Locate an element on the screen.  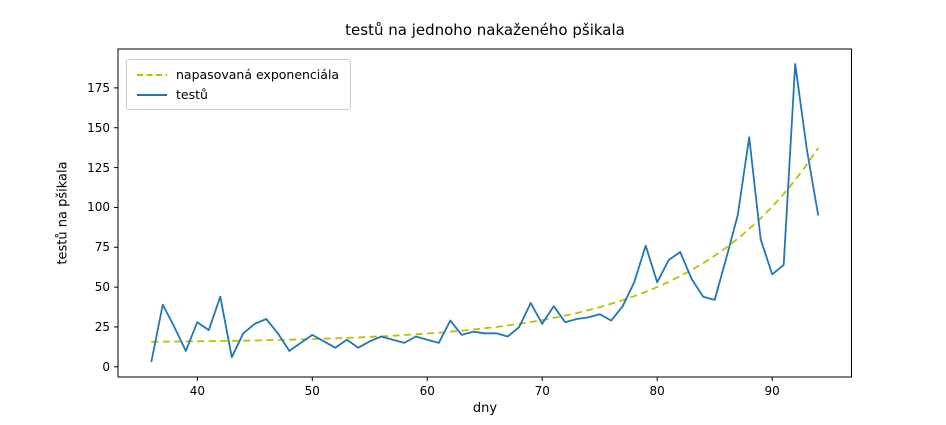
x-tick-label: 90 is located at coordinates (772, 391).